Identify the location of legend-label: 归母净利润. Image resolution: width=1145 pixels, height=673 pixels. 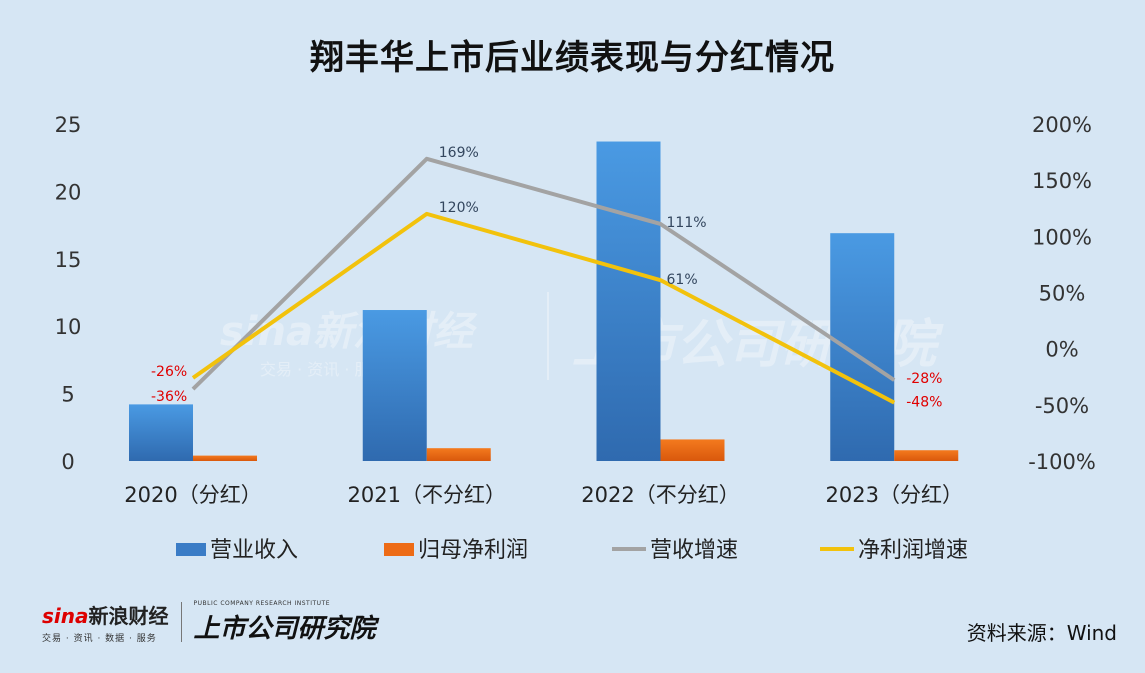
(473, 550).